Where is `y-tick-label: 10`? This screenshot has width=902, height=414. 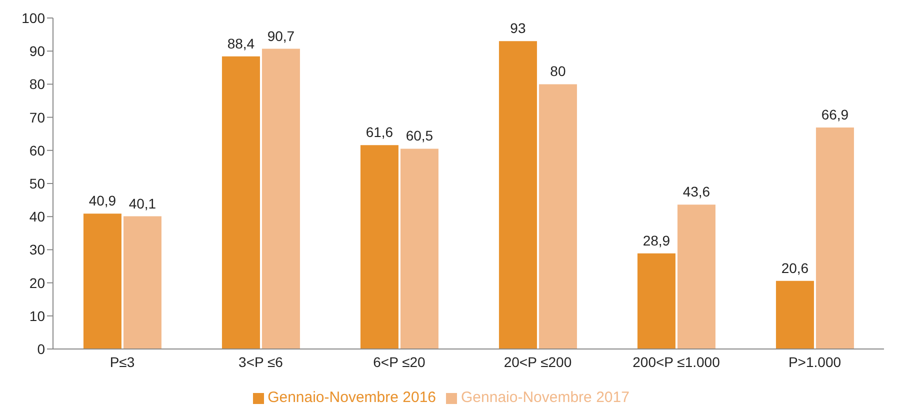
y-tick-label: 10 is located at coordinates (37, 316).